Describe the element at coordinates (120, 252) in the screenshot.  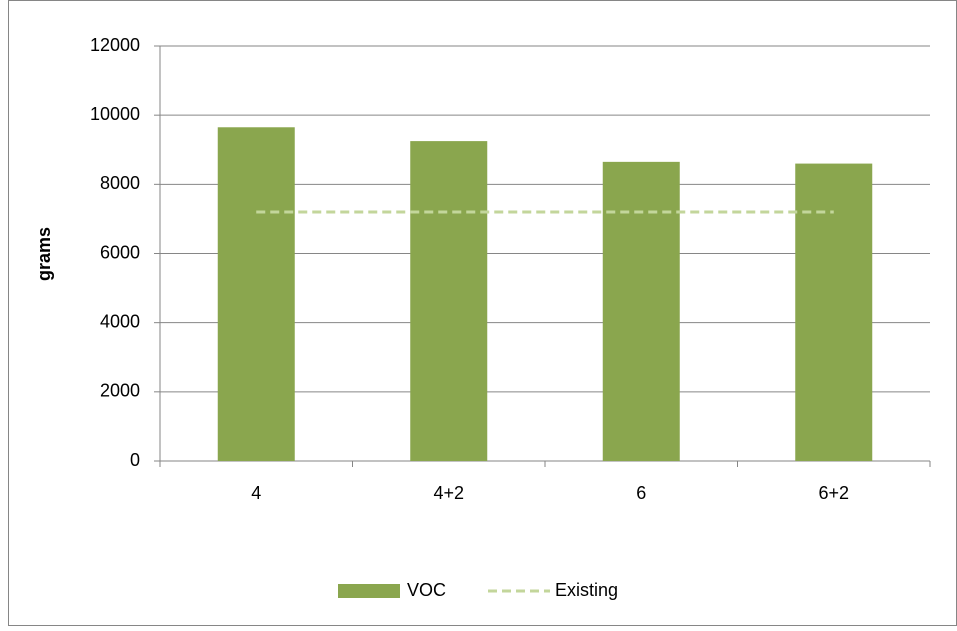
I see `y-tick-label: 6000` at that location.